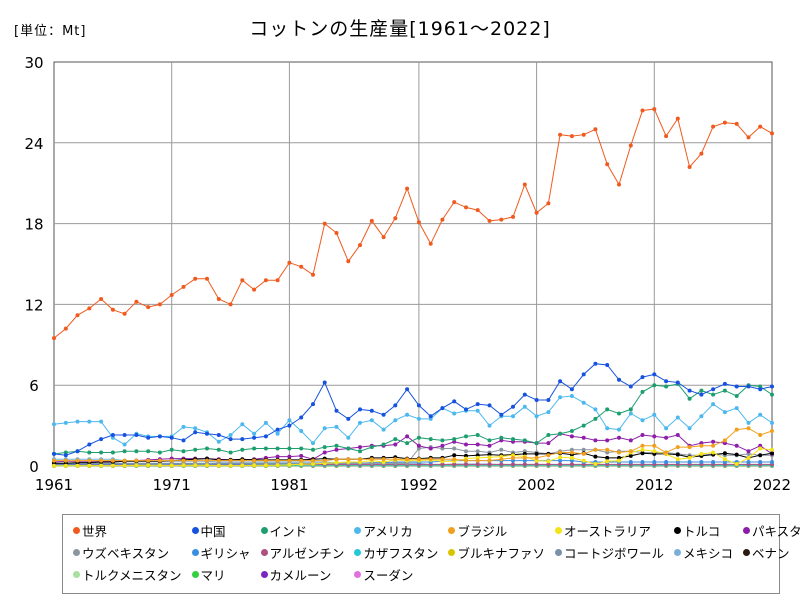 The height and width of the screenshot is (600, 800). Describe the element at coordinates (609, 530) in the screenshot. I see `legend-item: オーストラリア` at that location.